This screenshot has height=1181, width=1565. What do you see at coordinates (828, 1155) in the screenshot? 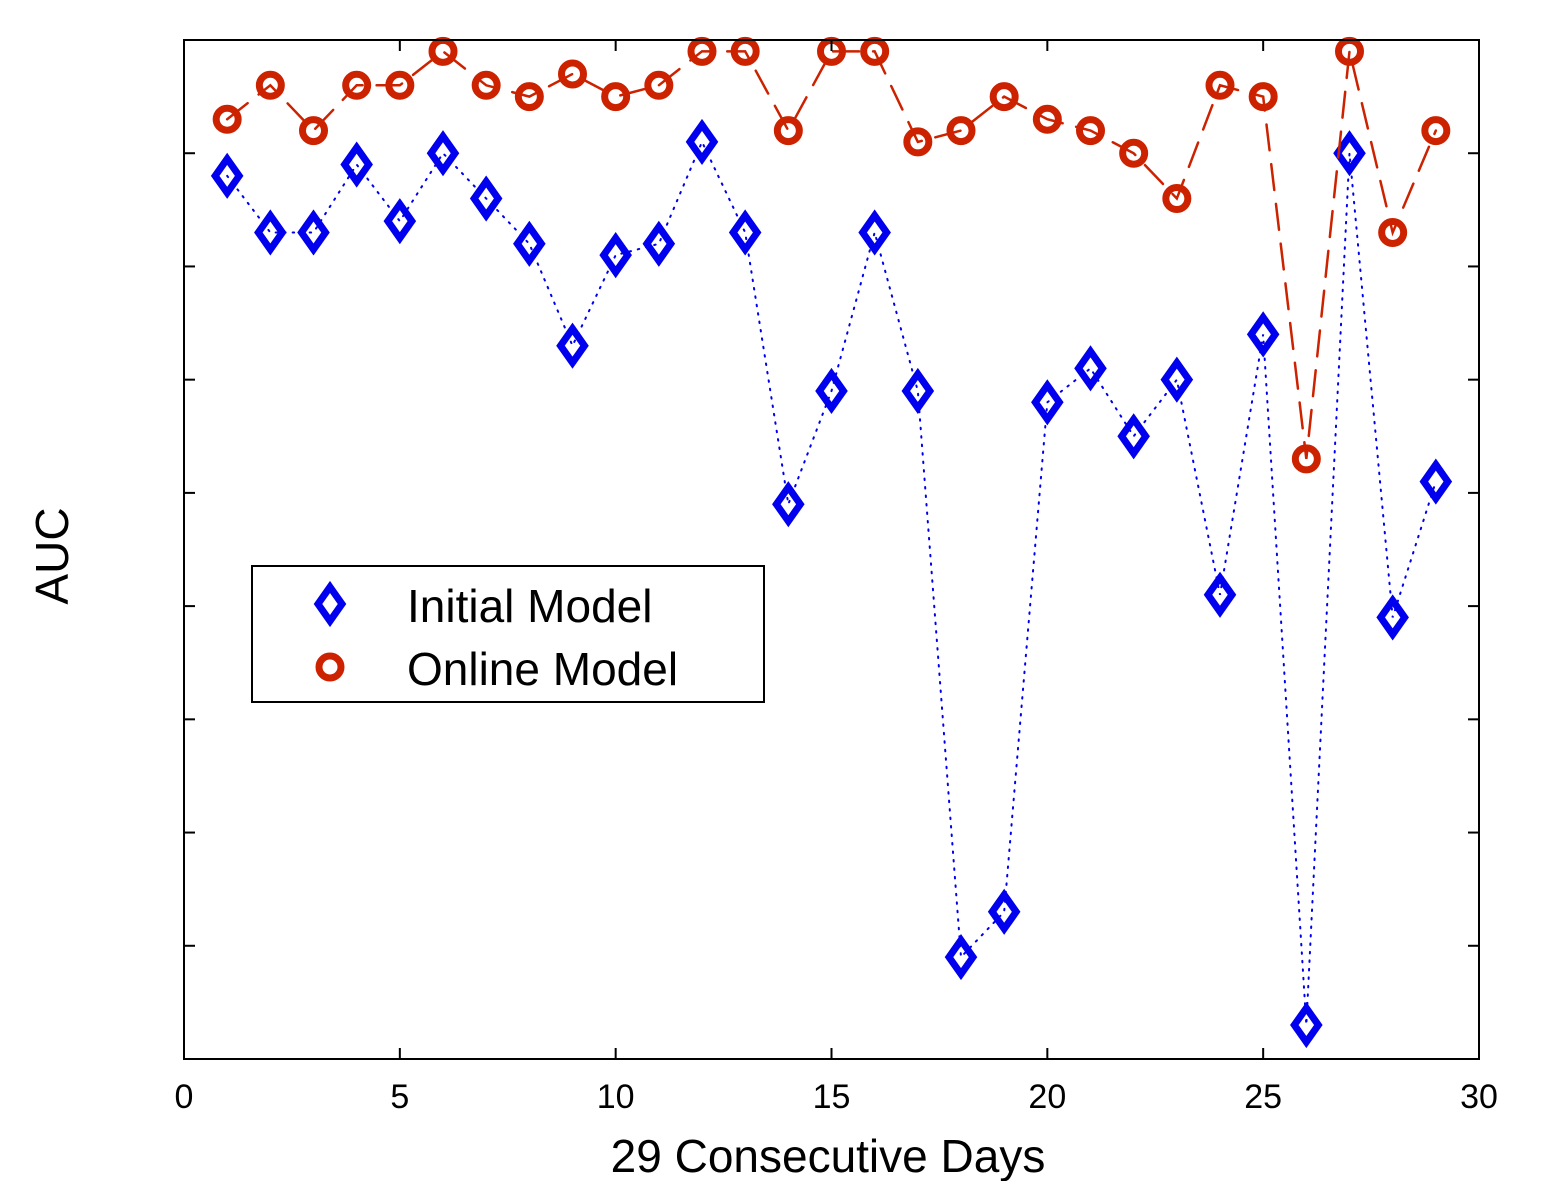
I see `x-axis-label: 29 Consecutive Days` at bounding box center [828, 1155].